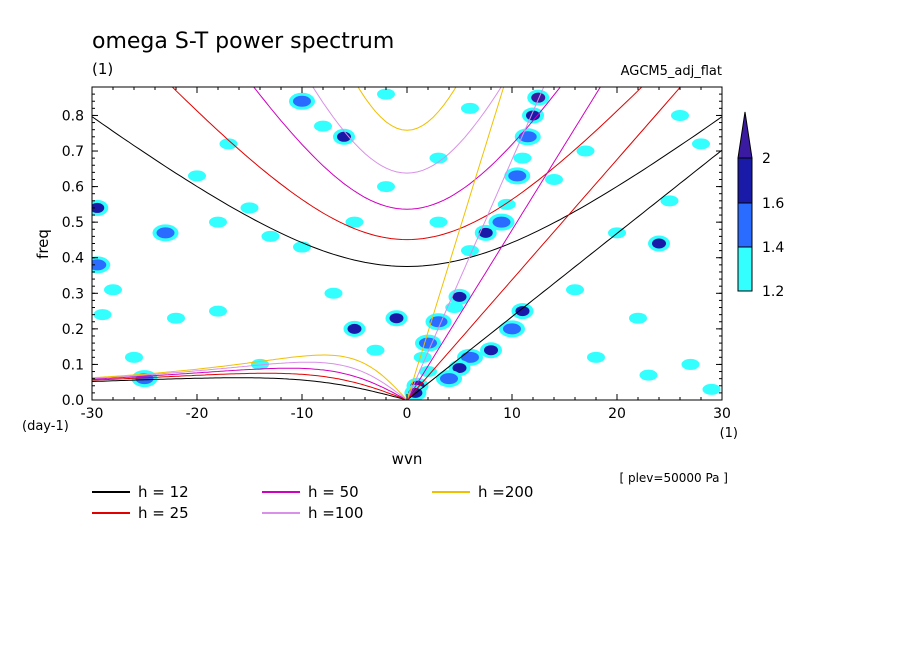 The image size is (904, 654). I want to click on colorbar-label: 1.4, so click(773, 248).